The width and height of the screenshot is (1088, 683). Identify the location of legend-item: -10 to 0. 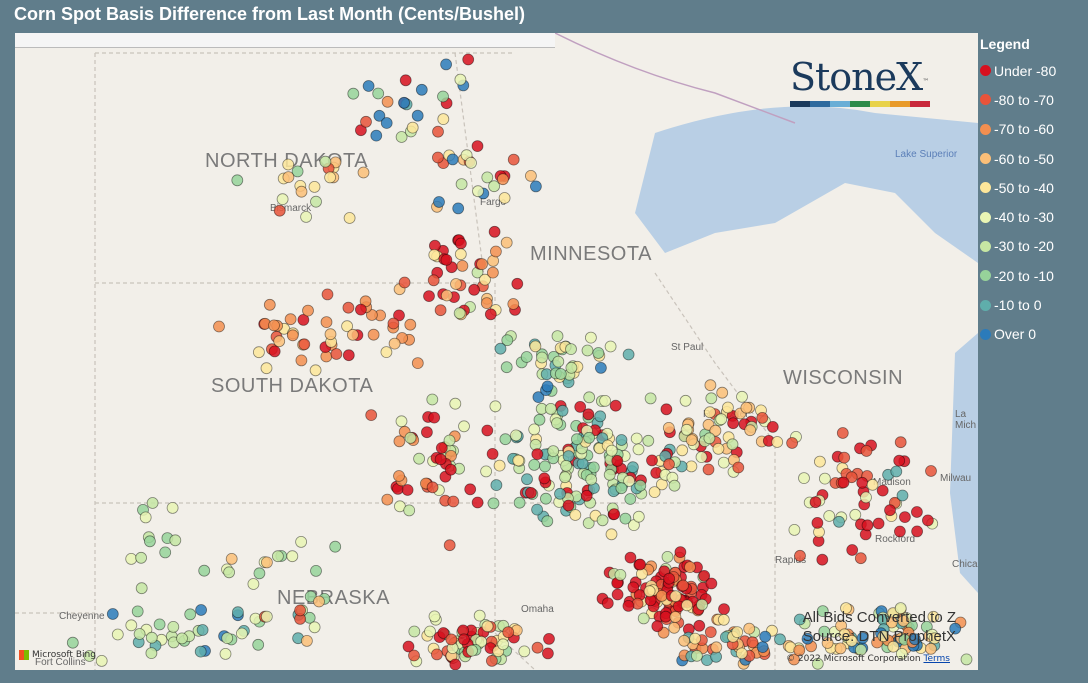
(1018, 304).